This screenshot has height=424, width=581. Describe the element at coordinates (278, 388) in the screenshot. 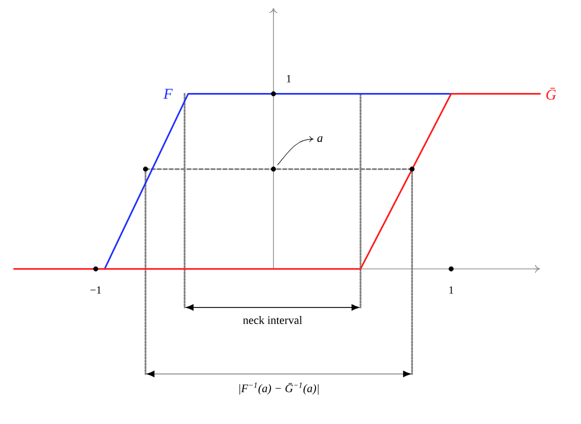

I see `text: |F$^{−1}$(a) − Ḡ$^{−1}$(a)|` at that location.